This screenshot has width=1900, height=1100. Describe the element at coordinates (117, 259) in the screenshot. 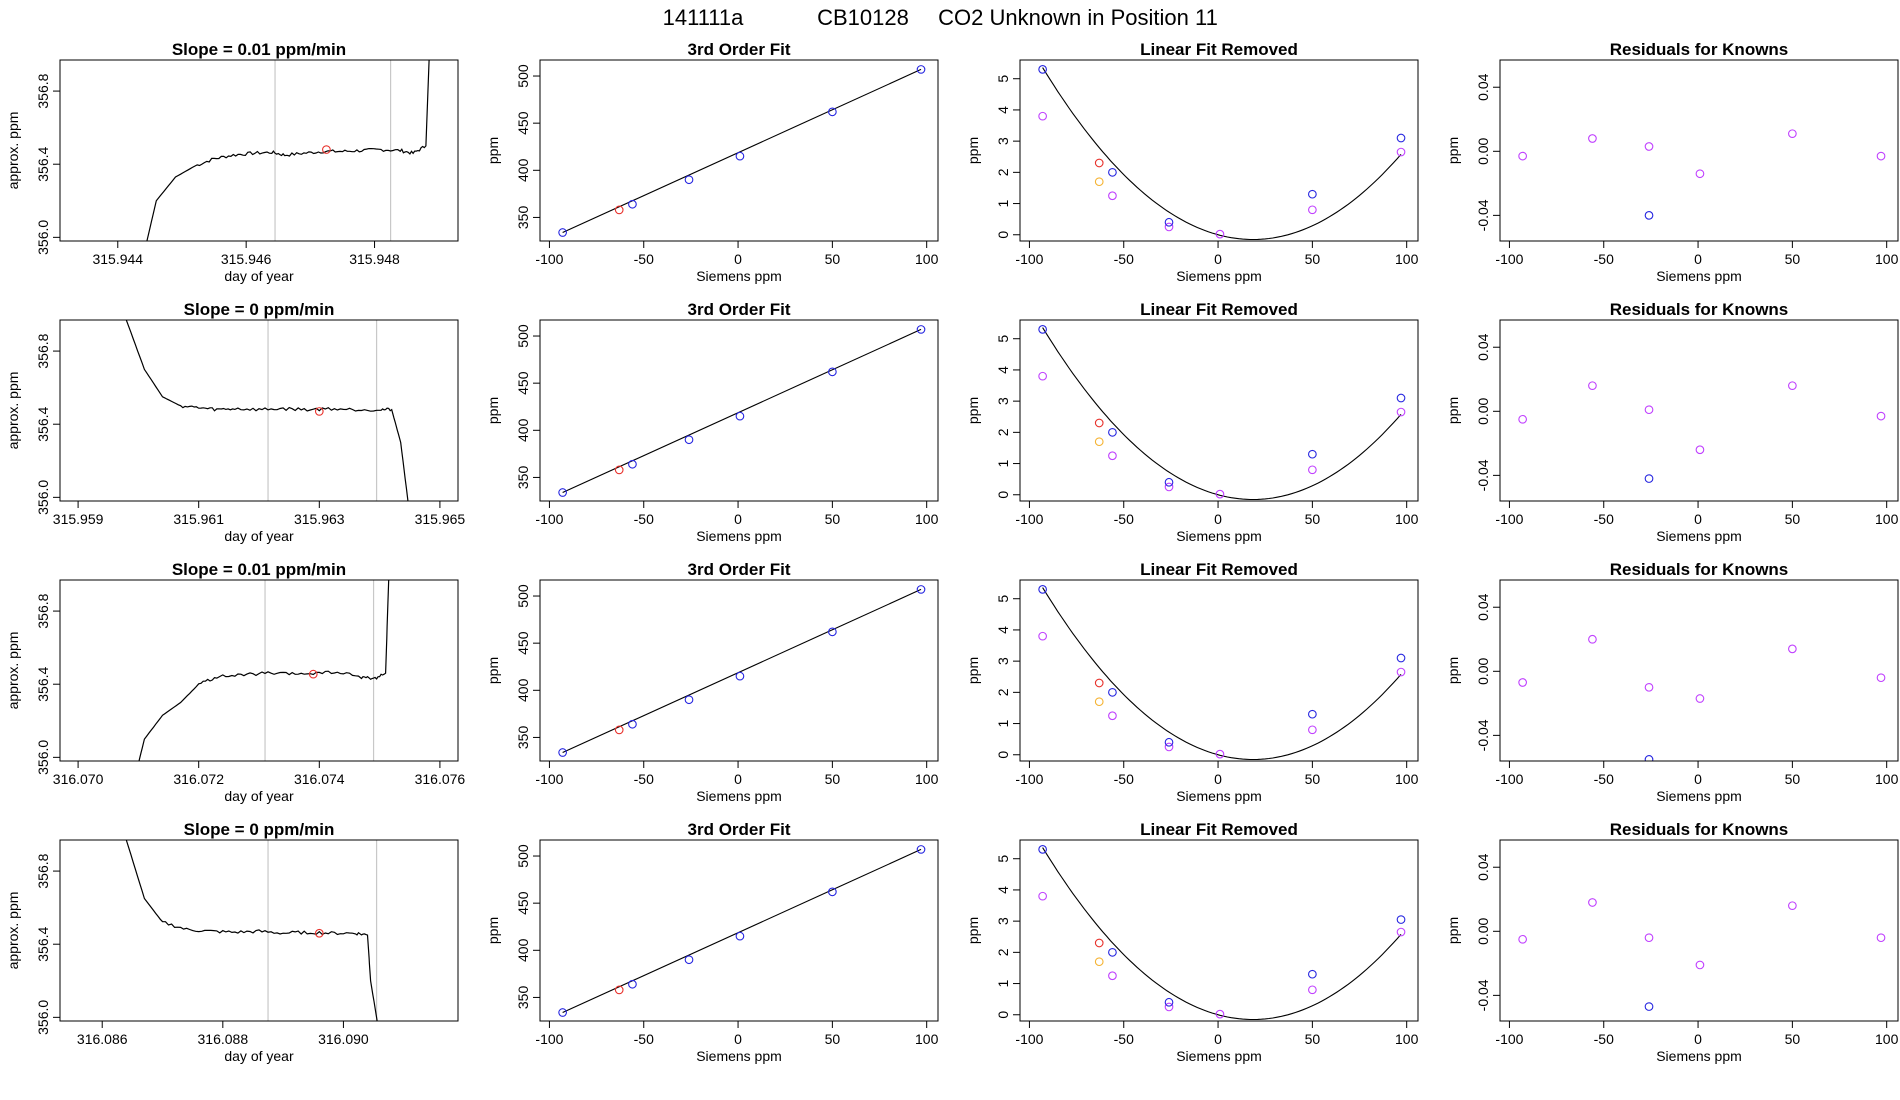

I see `x-tick-label: 315.944` at that location.